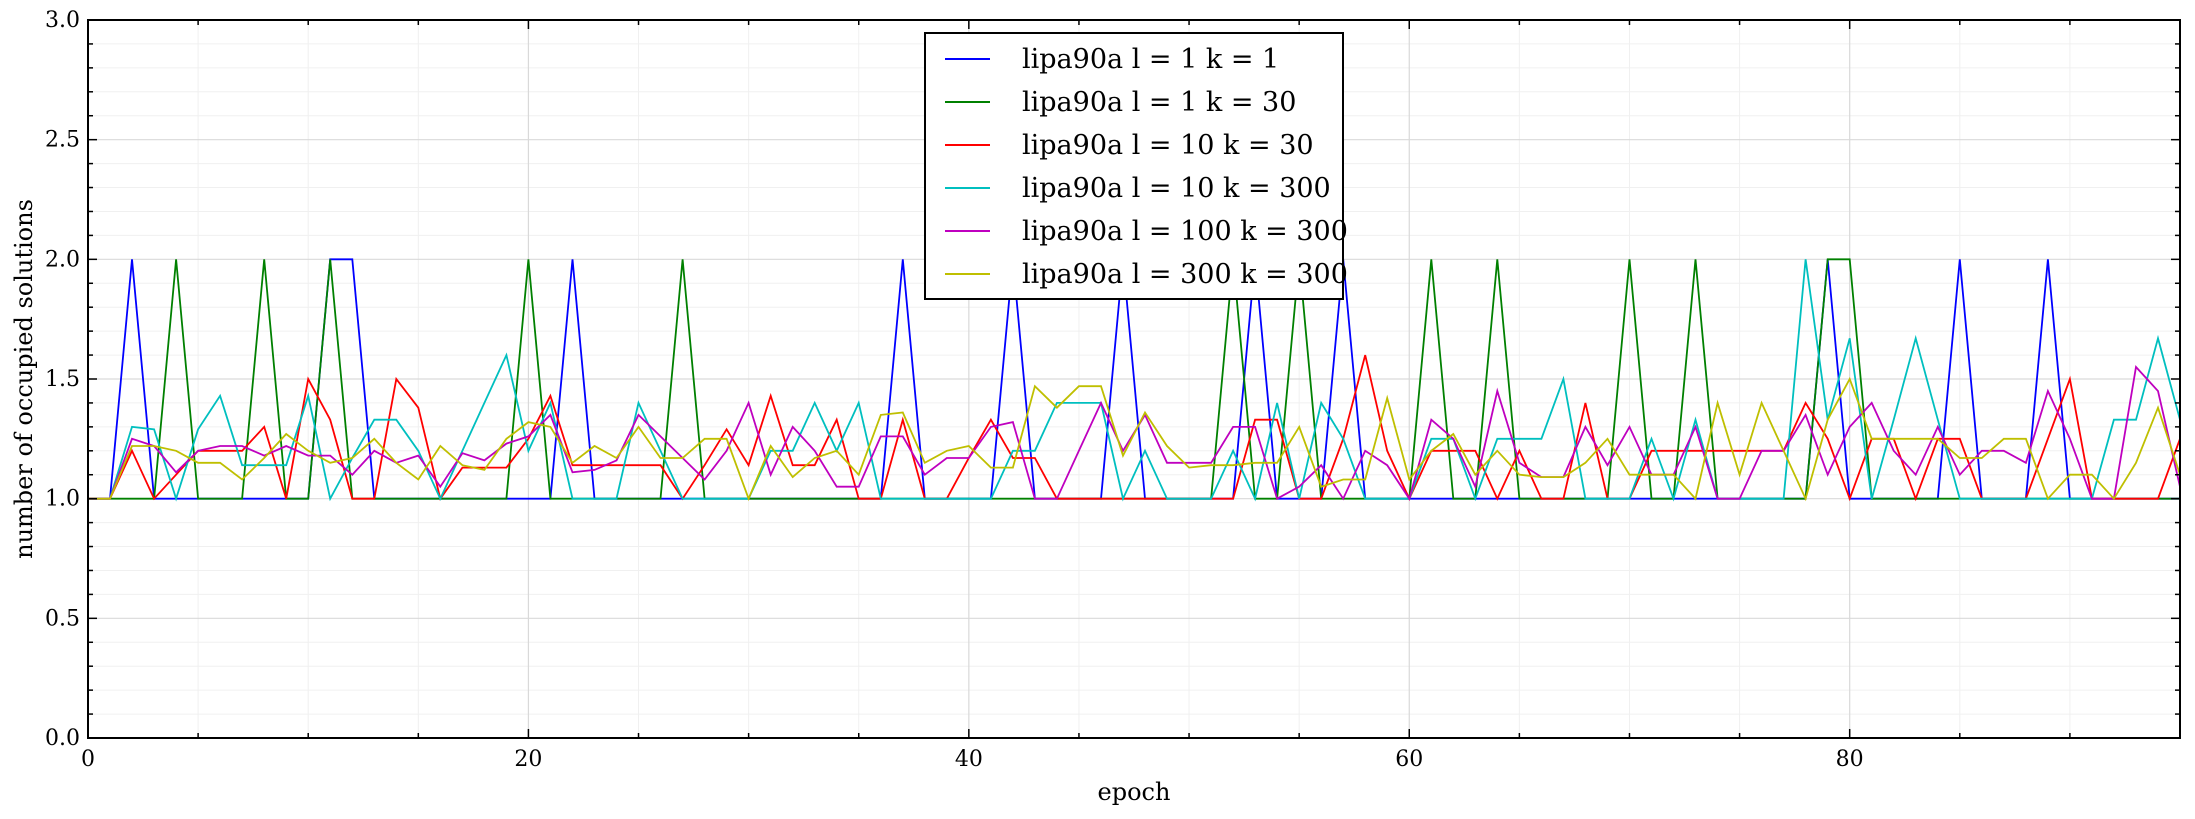 This screenshot has height=819, width=2195. I want to click on legend-label: lipa90a l = 10 k = 30, so click(1168, 145).